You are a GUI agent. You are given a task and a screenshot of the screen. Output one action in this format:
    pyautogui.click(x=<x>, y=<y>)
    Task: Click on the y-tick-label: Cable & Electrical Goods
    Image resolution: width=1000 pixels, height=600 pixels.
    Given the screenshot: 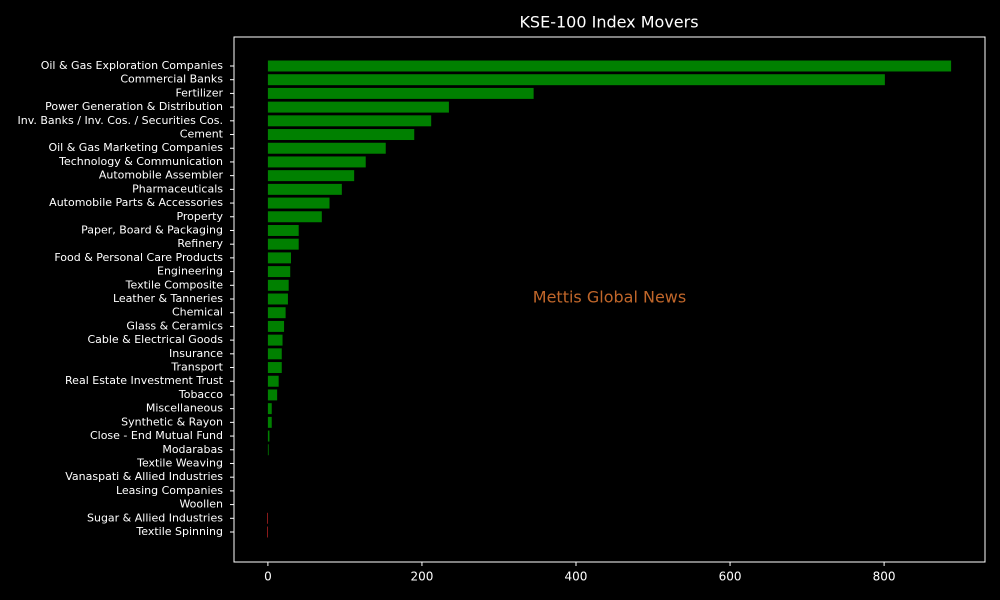 What is the action you would take?
    pyautogui.click(x=155, y=339)
    